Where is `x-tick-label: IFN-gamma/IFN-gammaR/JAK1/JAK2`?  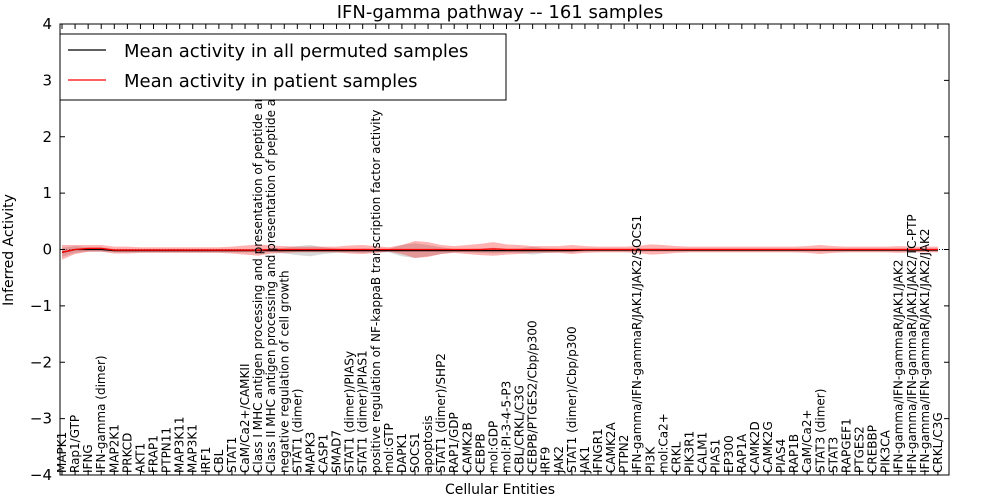
x-tick-label: IFN-gamma/IFN-gammaR/JAK1/JAK2 is located at coordinates (899, 366).